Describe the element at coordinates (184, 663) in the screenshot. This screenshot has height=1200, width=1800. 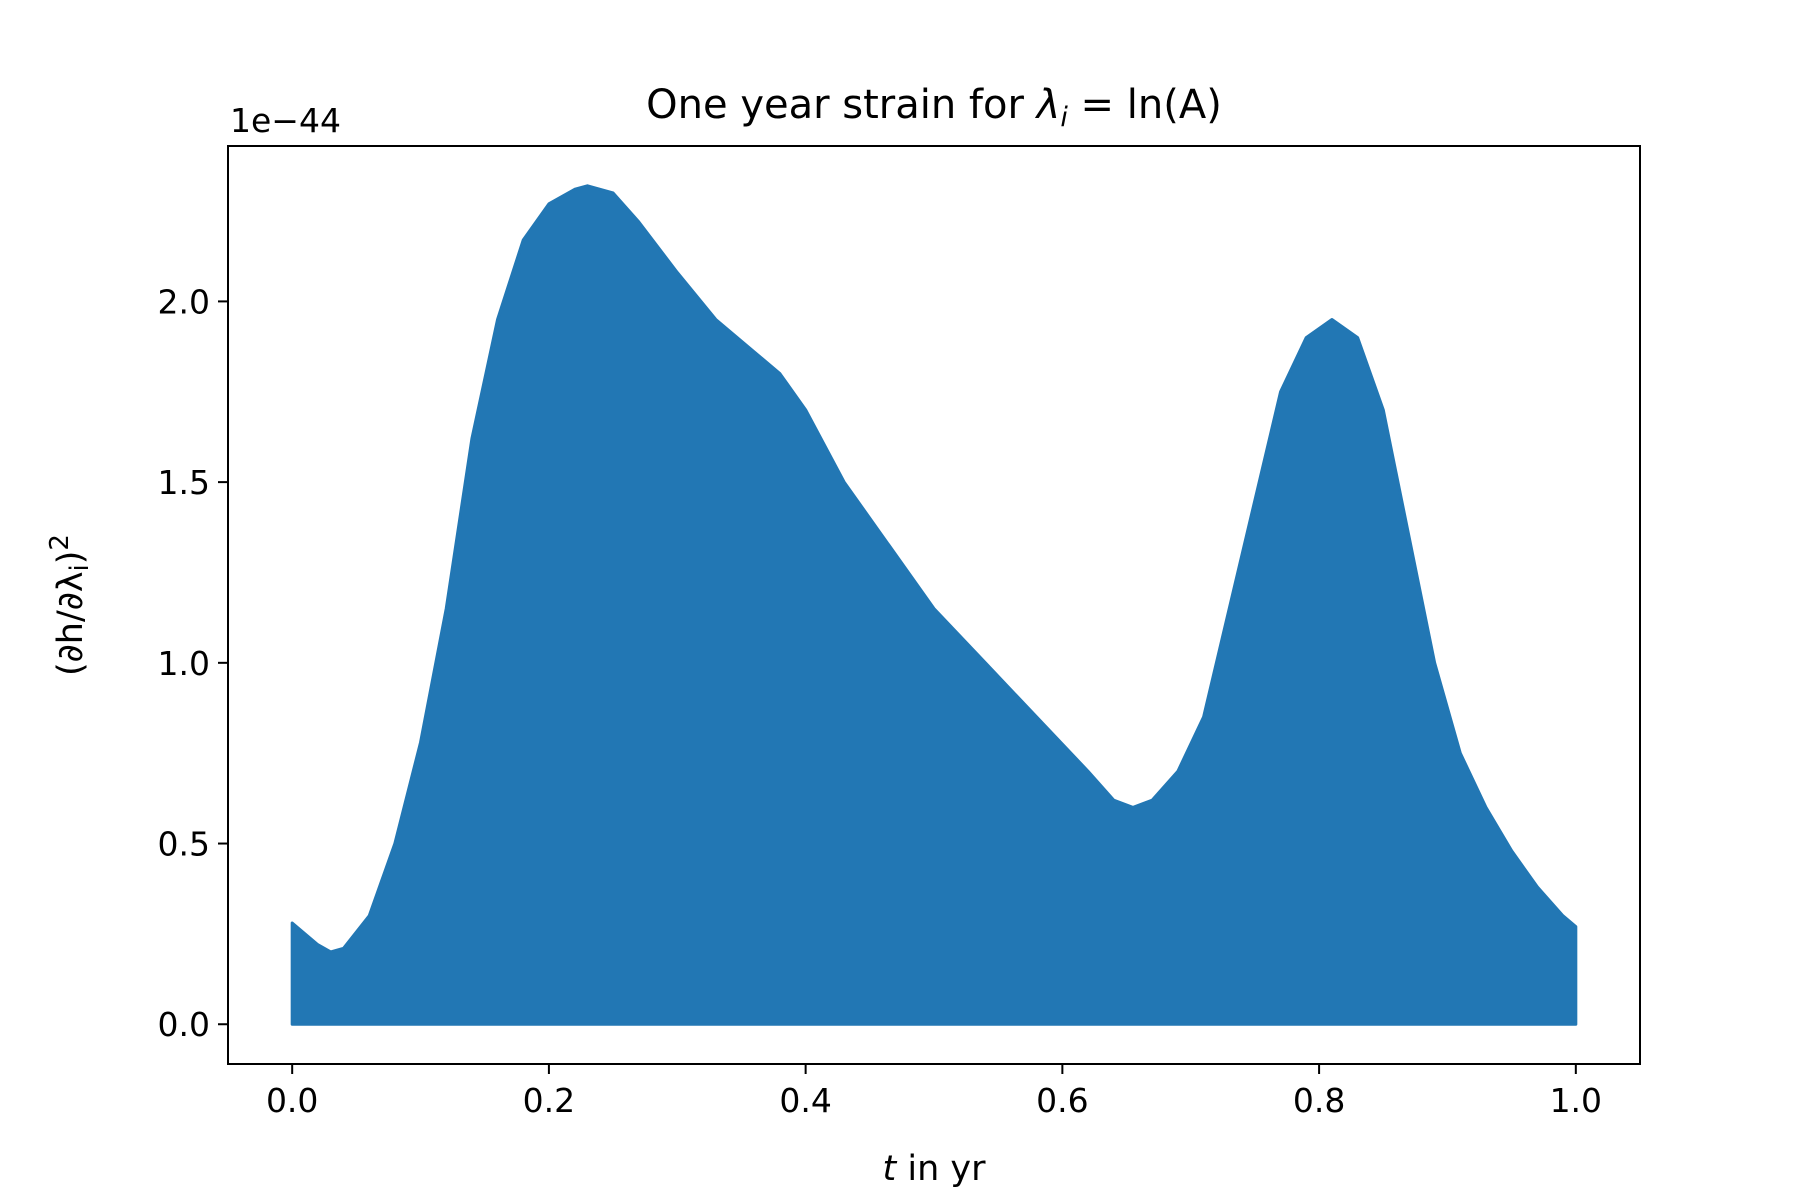
I see `y-tick-label: 1.0` at that location.